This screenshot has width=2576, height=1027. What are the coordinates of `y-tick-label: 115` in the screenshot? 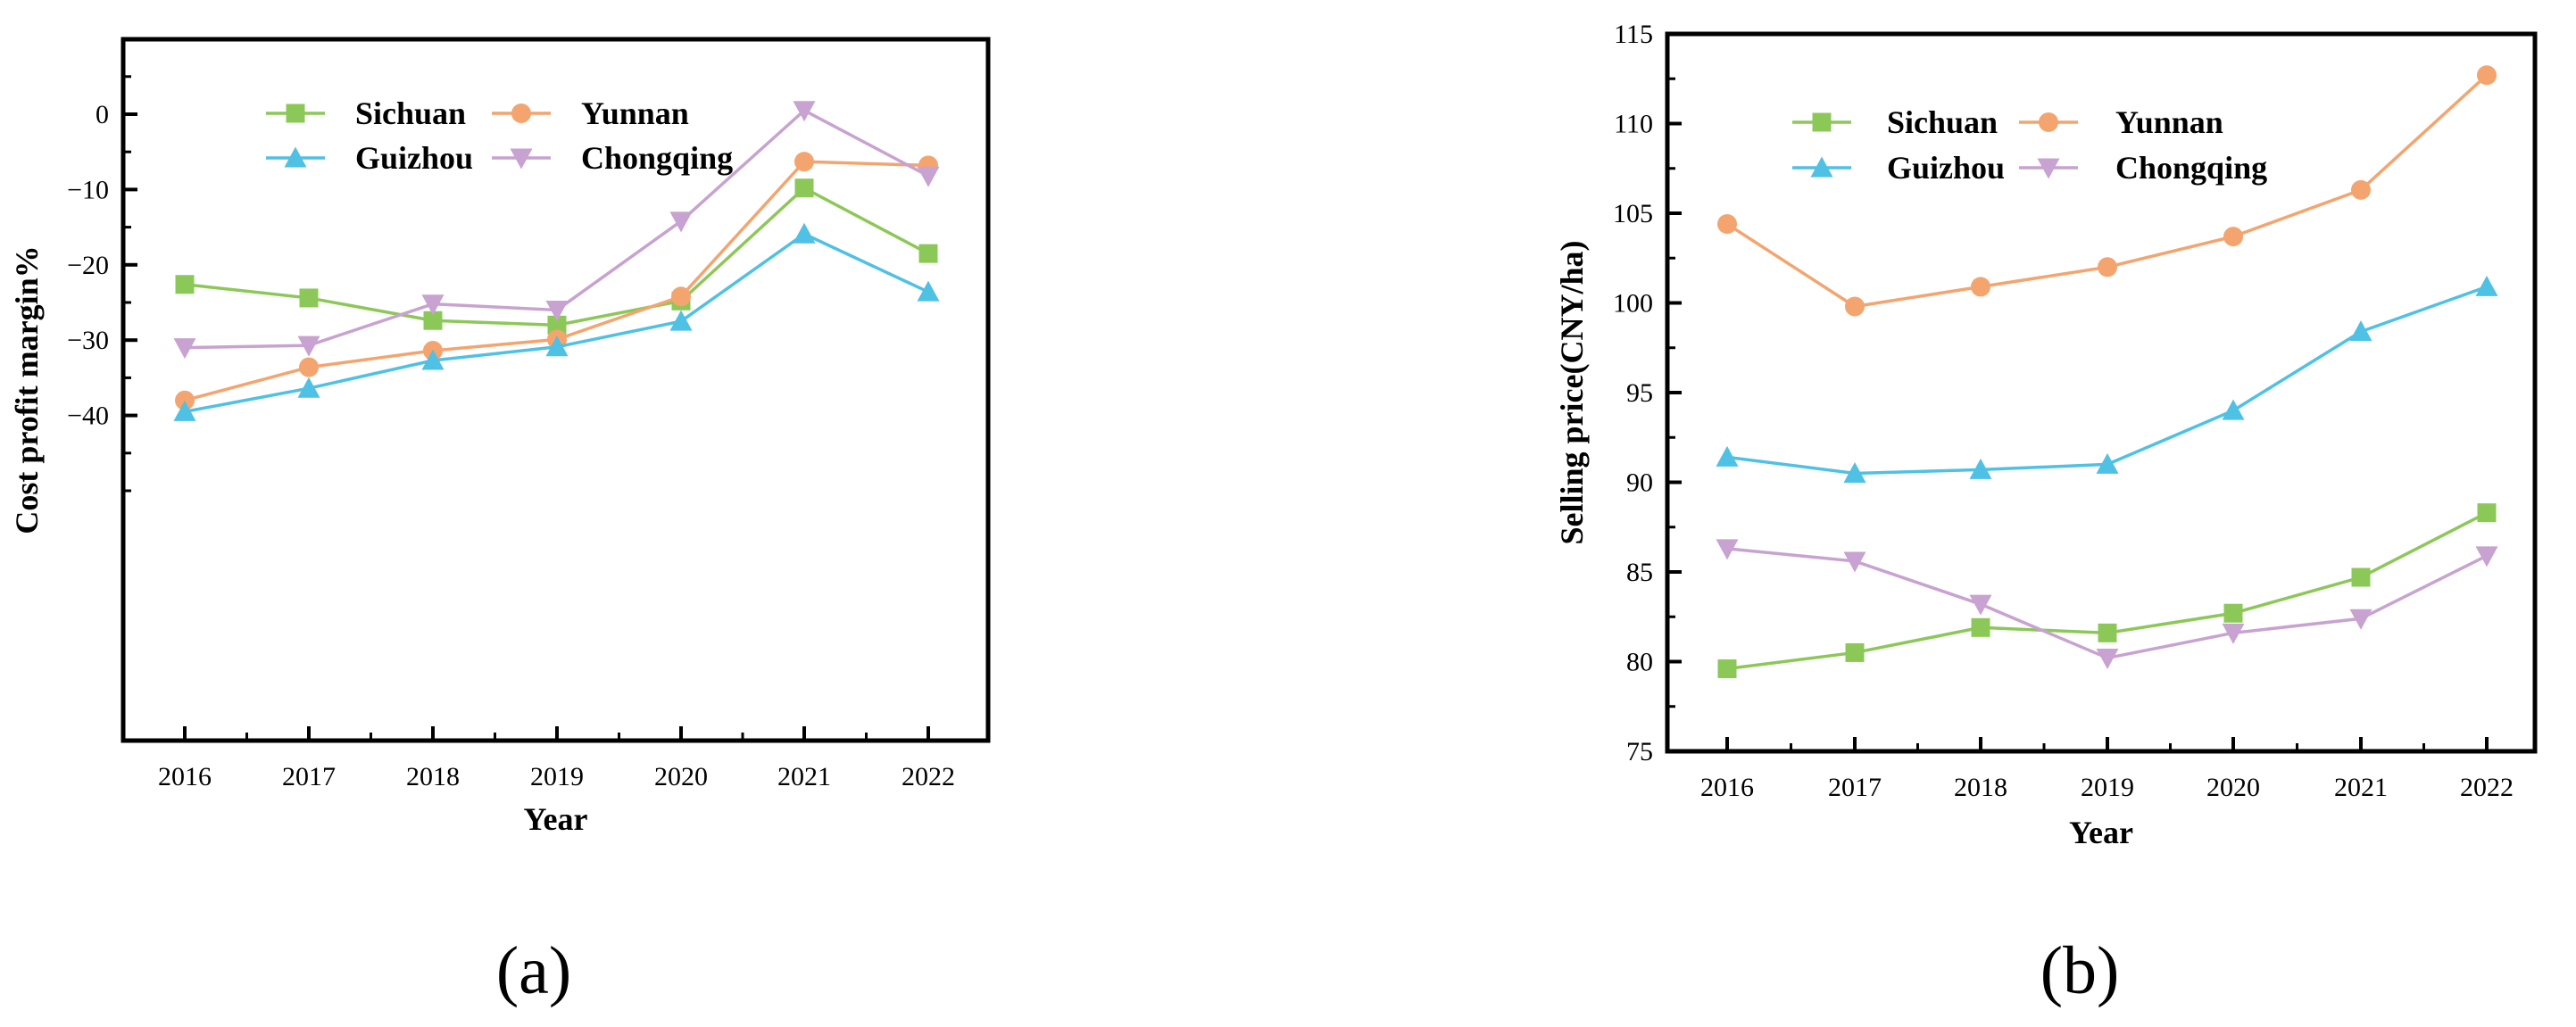 It's located at (1633, 35).